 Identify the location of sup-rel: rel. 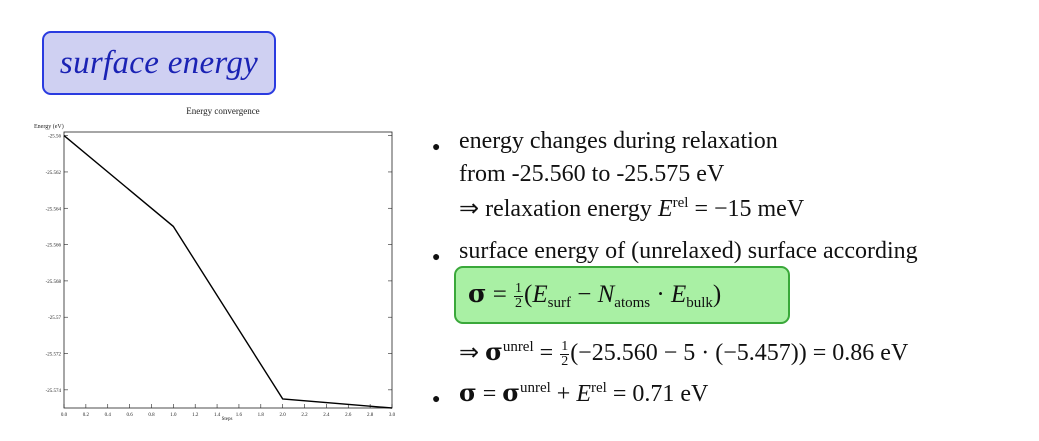
(680, 203).